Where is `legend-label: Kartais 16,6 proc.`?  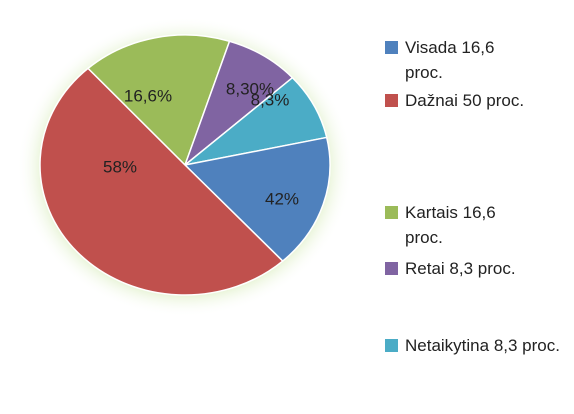 legend-label: Kartais 16,6 proc. is located at coordinates (450, 225).